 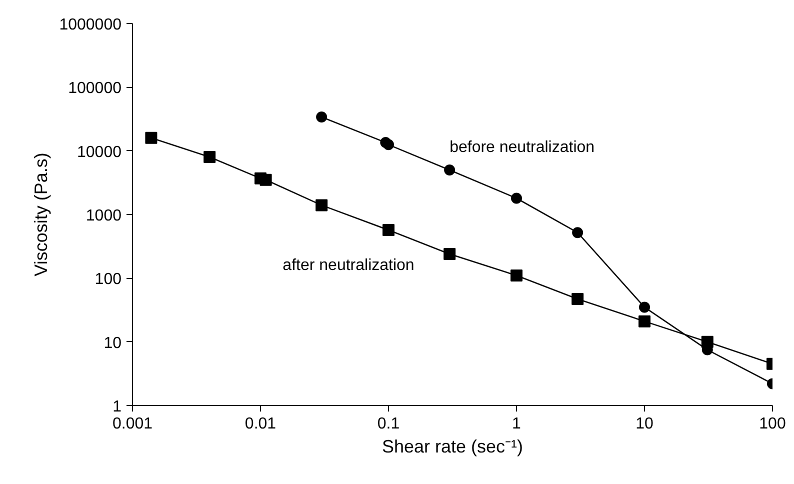 What do you see at coordinates (108, 279) in the screenshot?
I see `y-tick-label: 100` at bounding box center [108, 279].